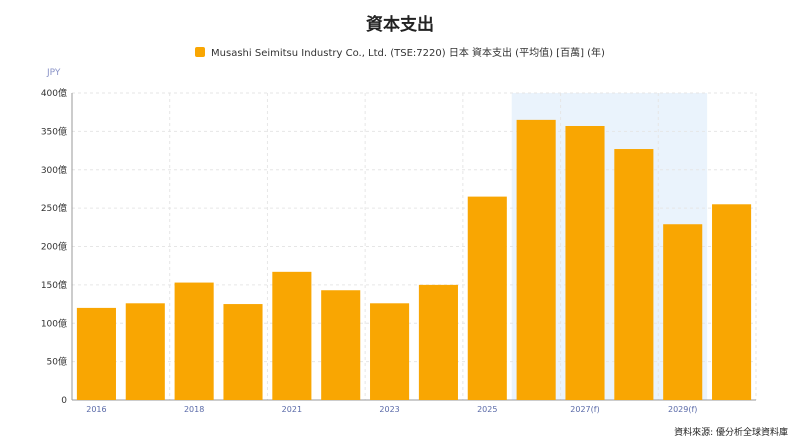 This screenshot has width=800, height=447. What do you see at coordinates (389, 409) in the screenshot?
I see `x-tick-label: 2023` at bounding box center [389, 409].